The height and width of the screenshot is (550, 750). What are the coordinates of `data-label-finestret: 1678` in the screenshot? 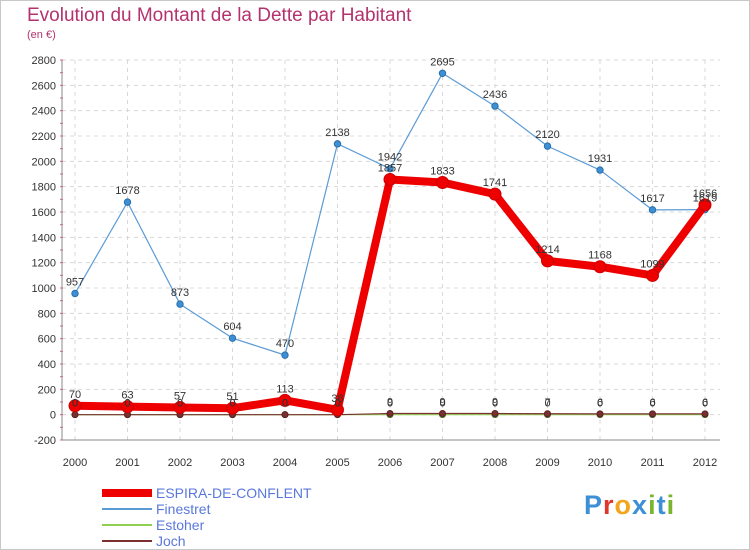 It's located at (127, 191).